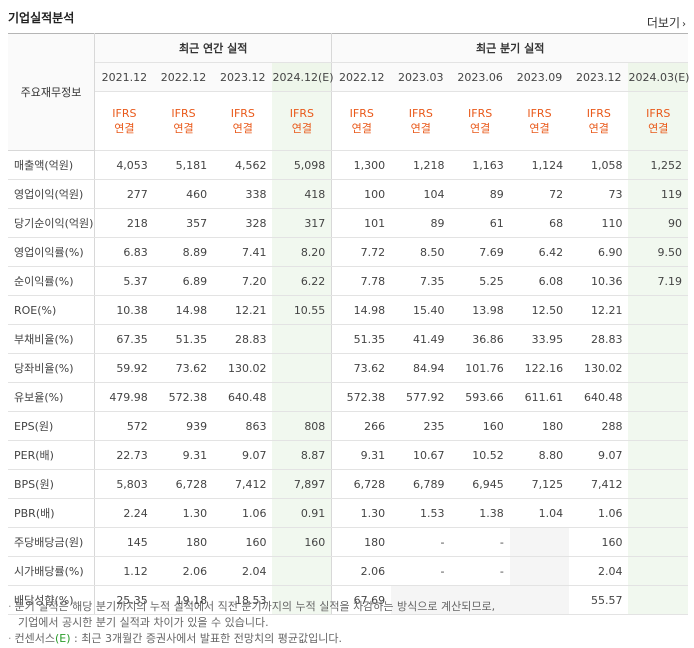  I want to click on table-cell: 130.02, so click(599, 368).